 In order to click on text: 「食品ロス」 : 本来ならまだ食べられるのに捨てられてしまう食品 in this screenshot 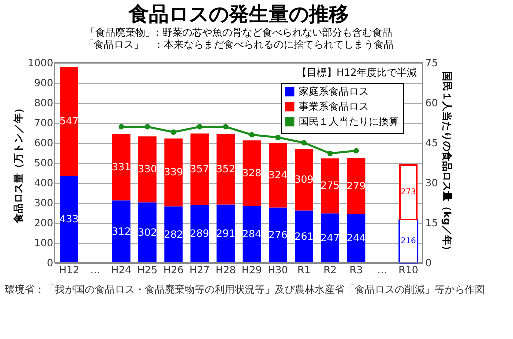, I will do `click(239, 45)`.